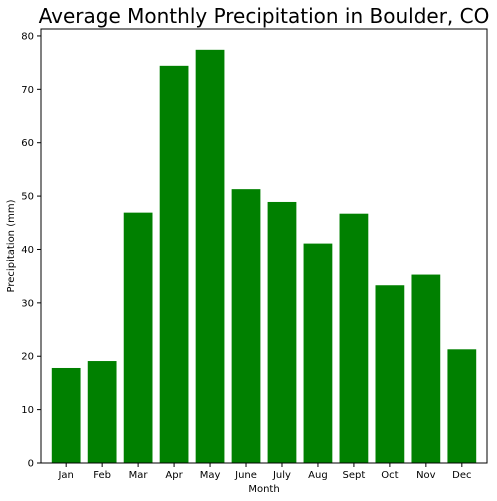 The width and height of the screenshot is (497, 501). Describe the element at coordinates (27, 197) in the screenshot. I see `y-tick-label: 50` at that location.